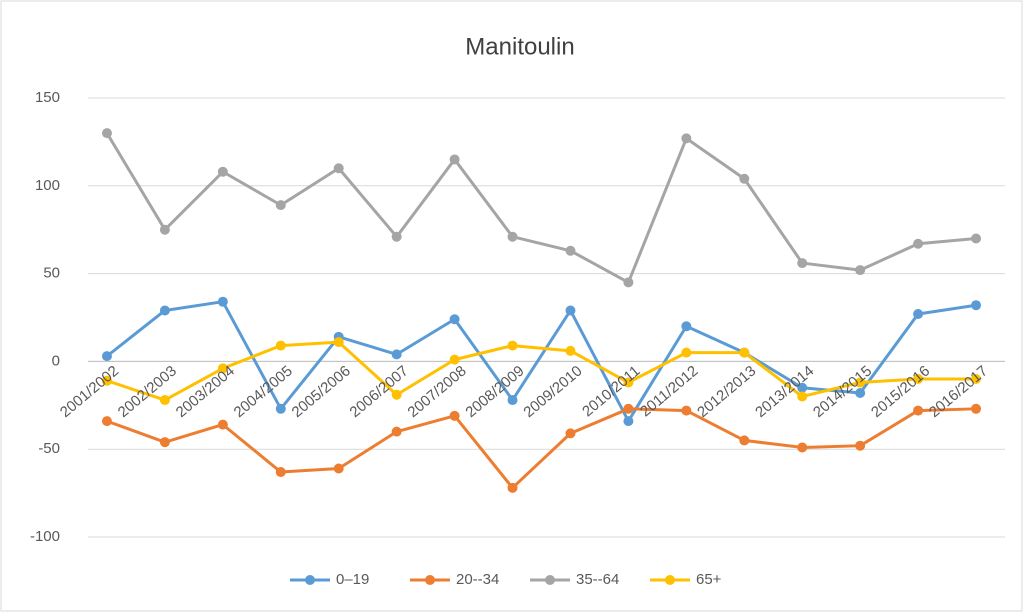  What do you see at coordinates (47, 97) in the screenshot?
I see `y-tick-label: 150` at bounding box center [47, 97].